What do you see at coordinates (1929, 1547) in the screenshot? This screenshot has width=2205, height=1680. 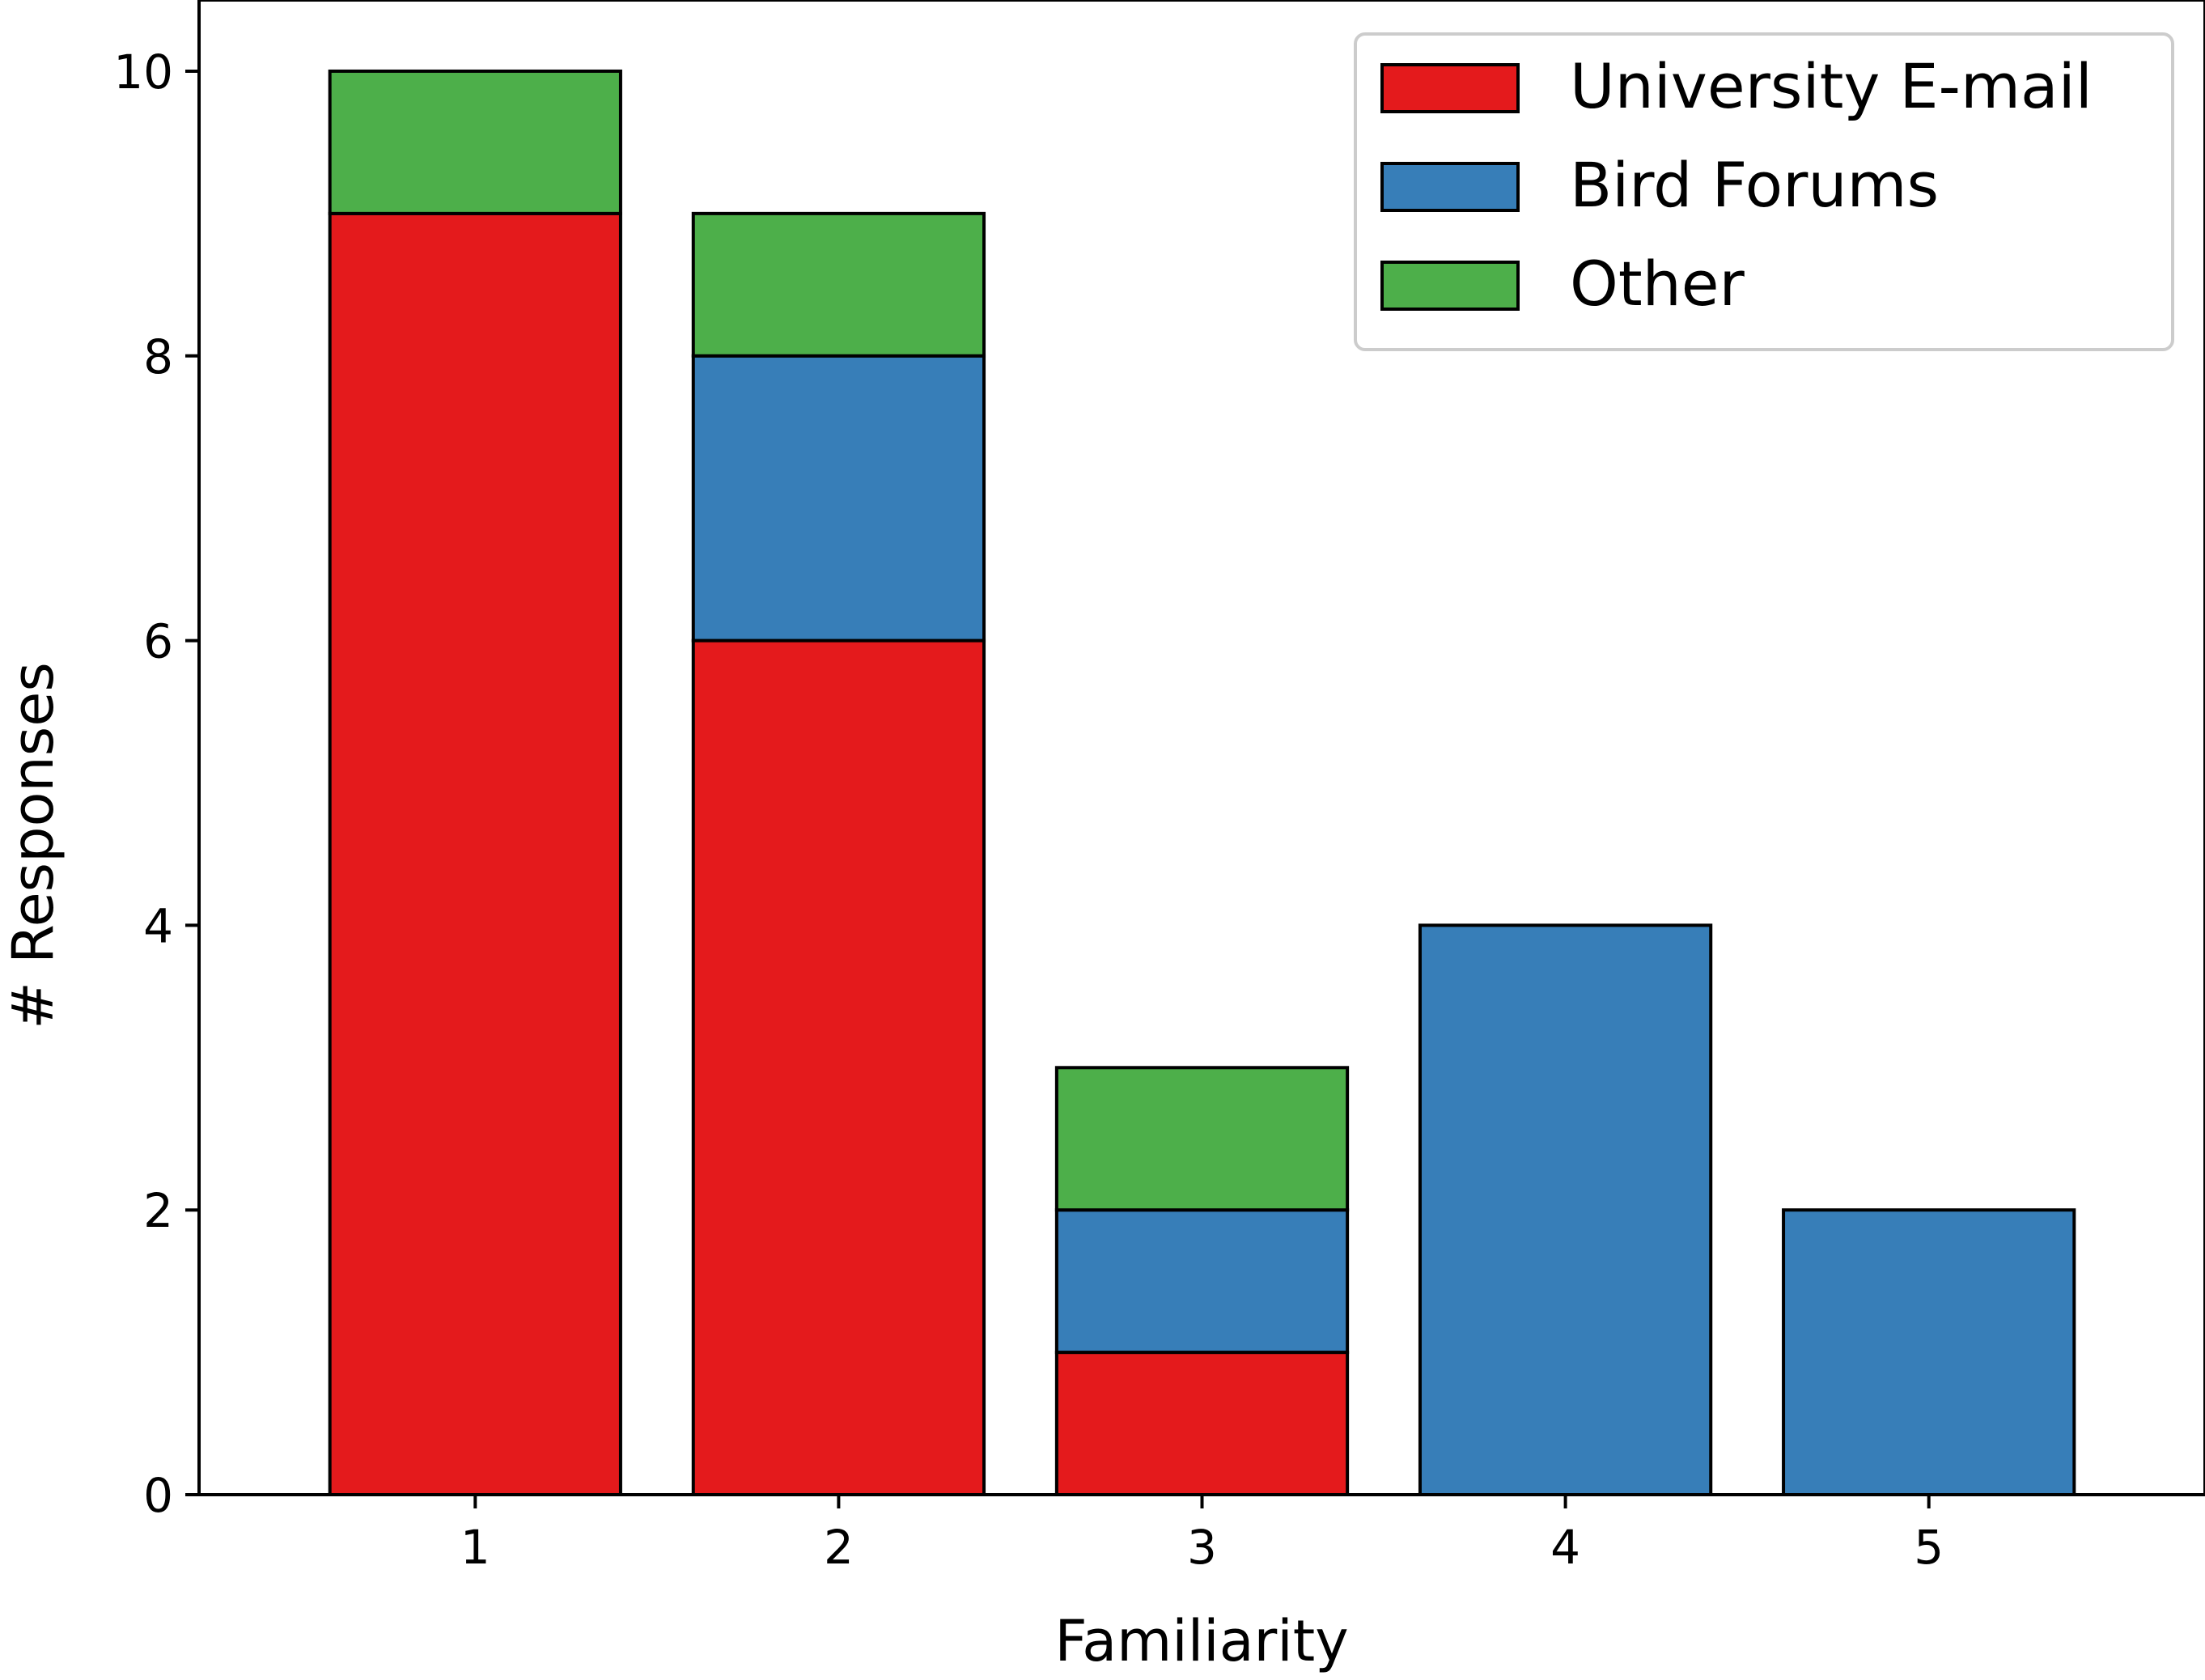 I see `x-tick-label: 5` at bounding box center [1929, 1547].